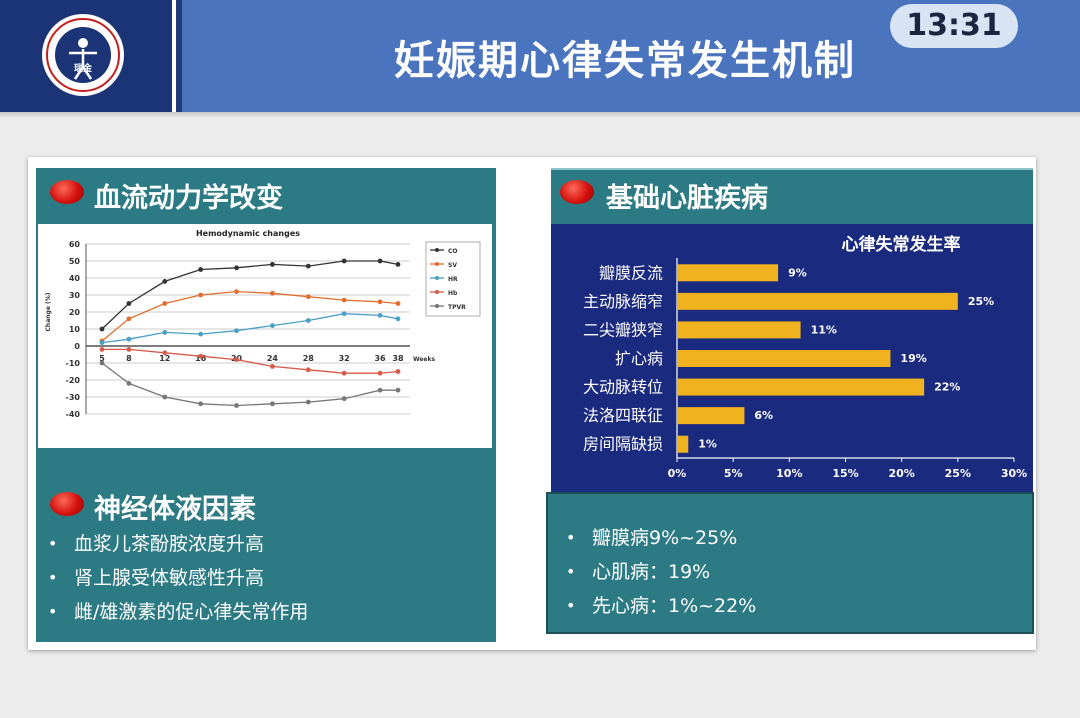 The image size is (1080, 718). I want to click on legend-label: HR, so click(453, 279).